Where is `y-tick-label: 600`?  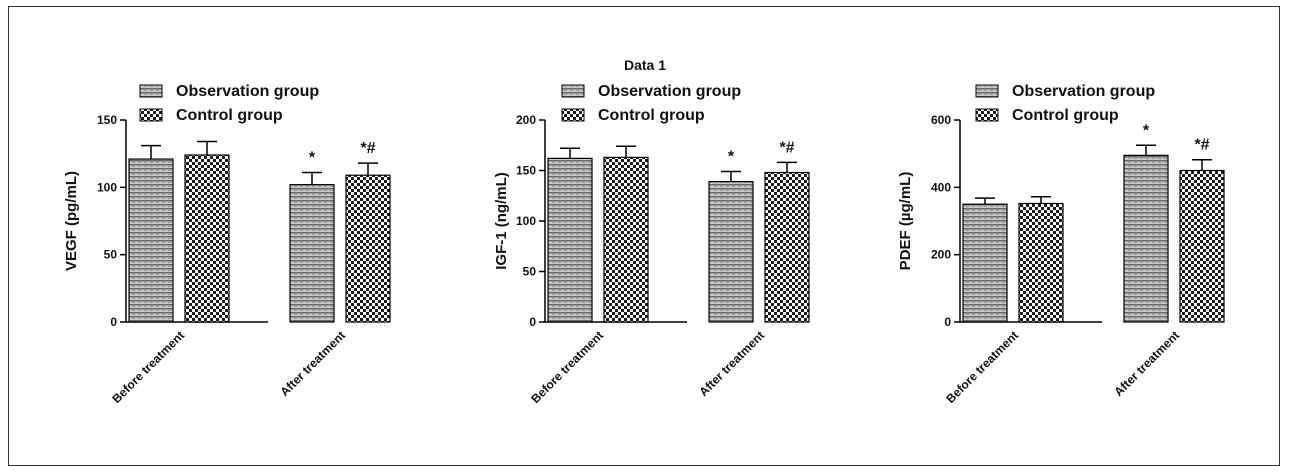
y-tick-label: 600 is located at coordinates (941, 120).